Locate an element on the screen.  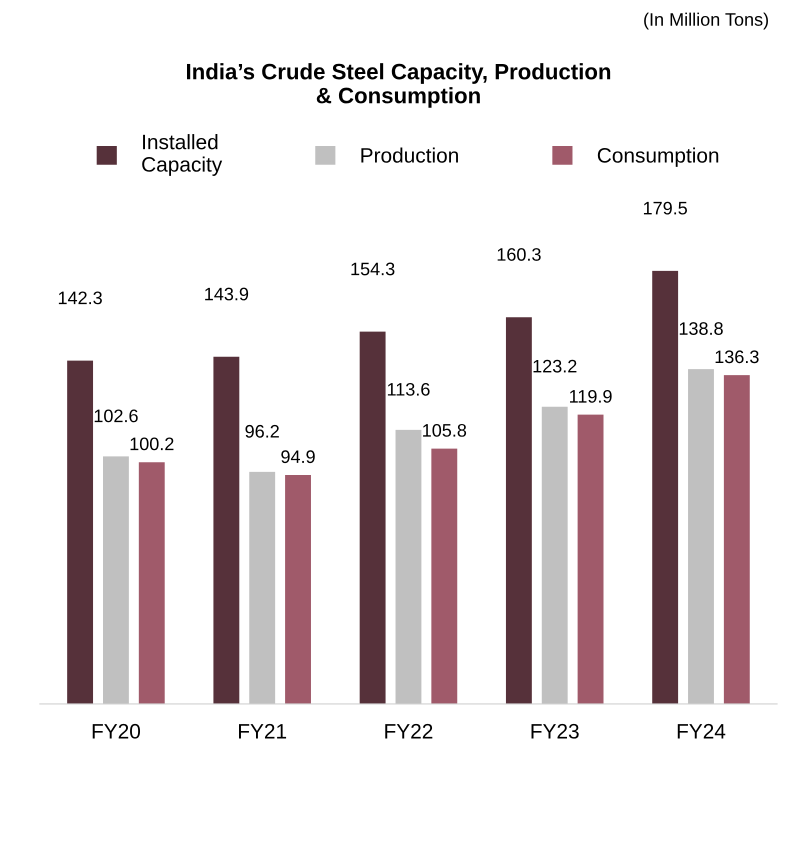
data-label: 143.9 is located at coordinates (226, 294).